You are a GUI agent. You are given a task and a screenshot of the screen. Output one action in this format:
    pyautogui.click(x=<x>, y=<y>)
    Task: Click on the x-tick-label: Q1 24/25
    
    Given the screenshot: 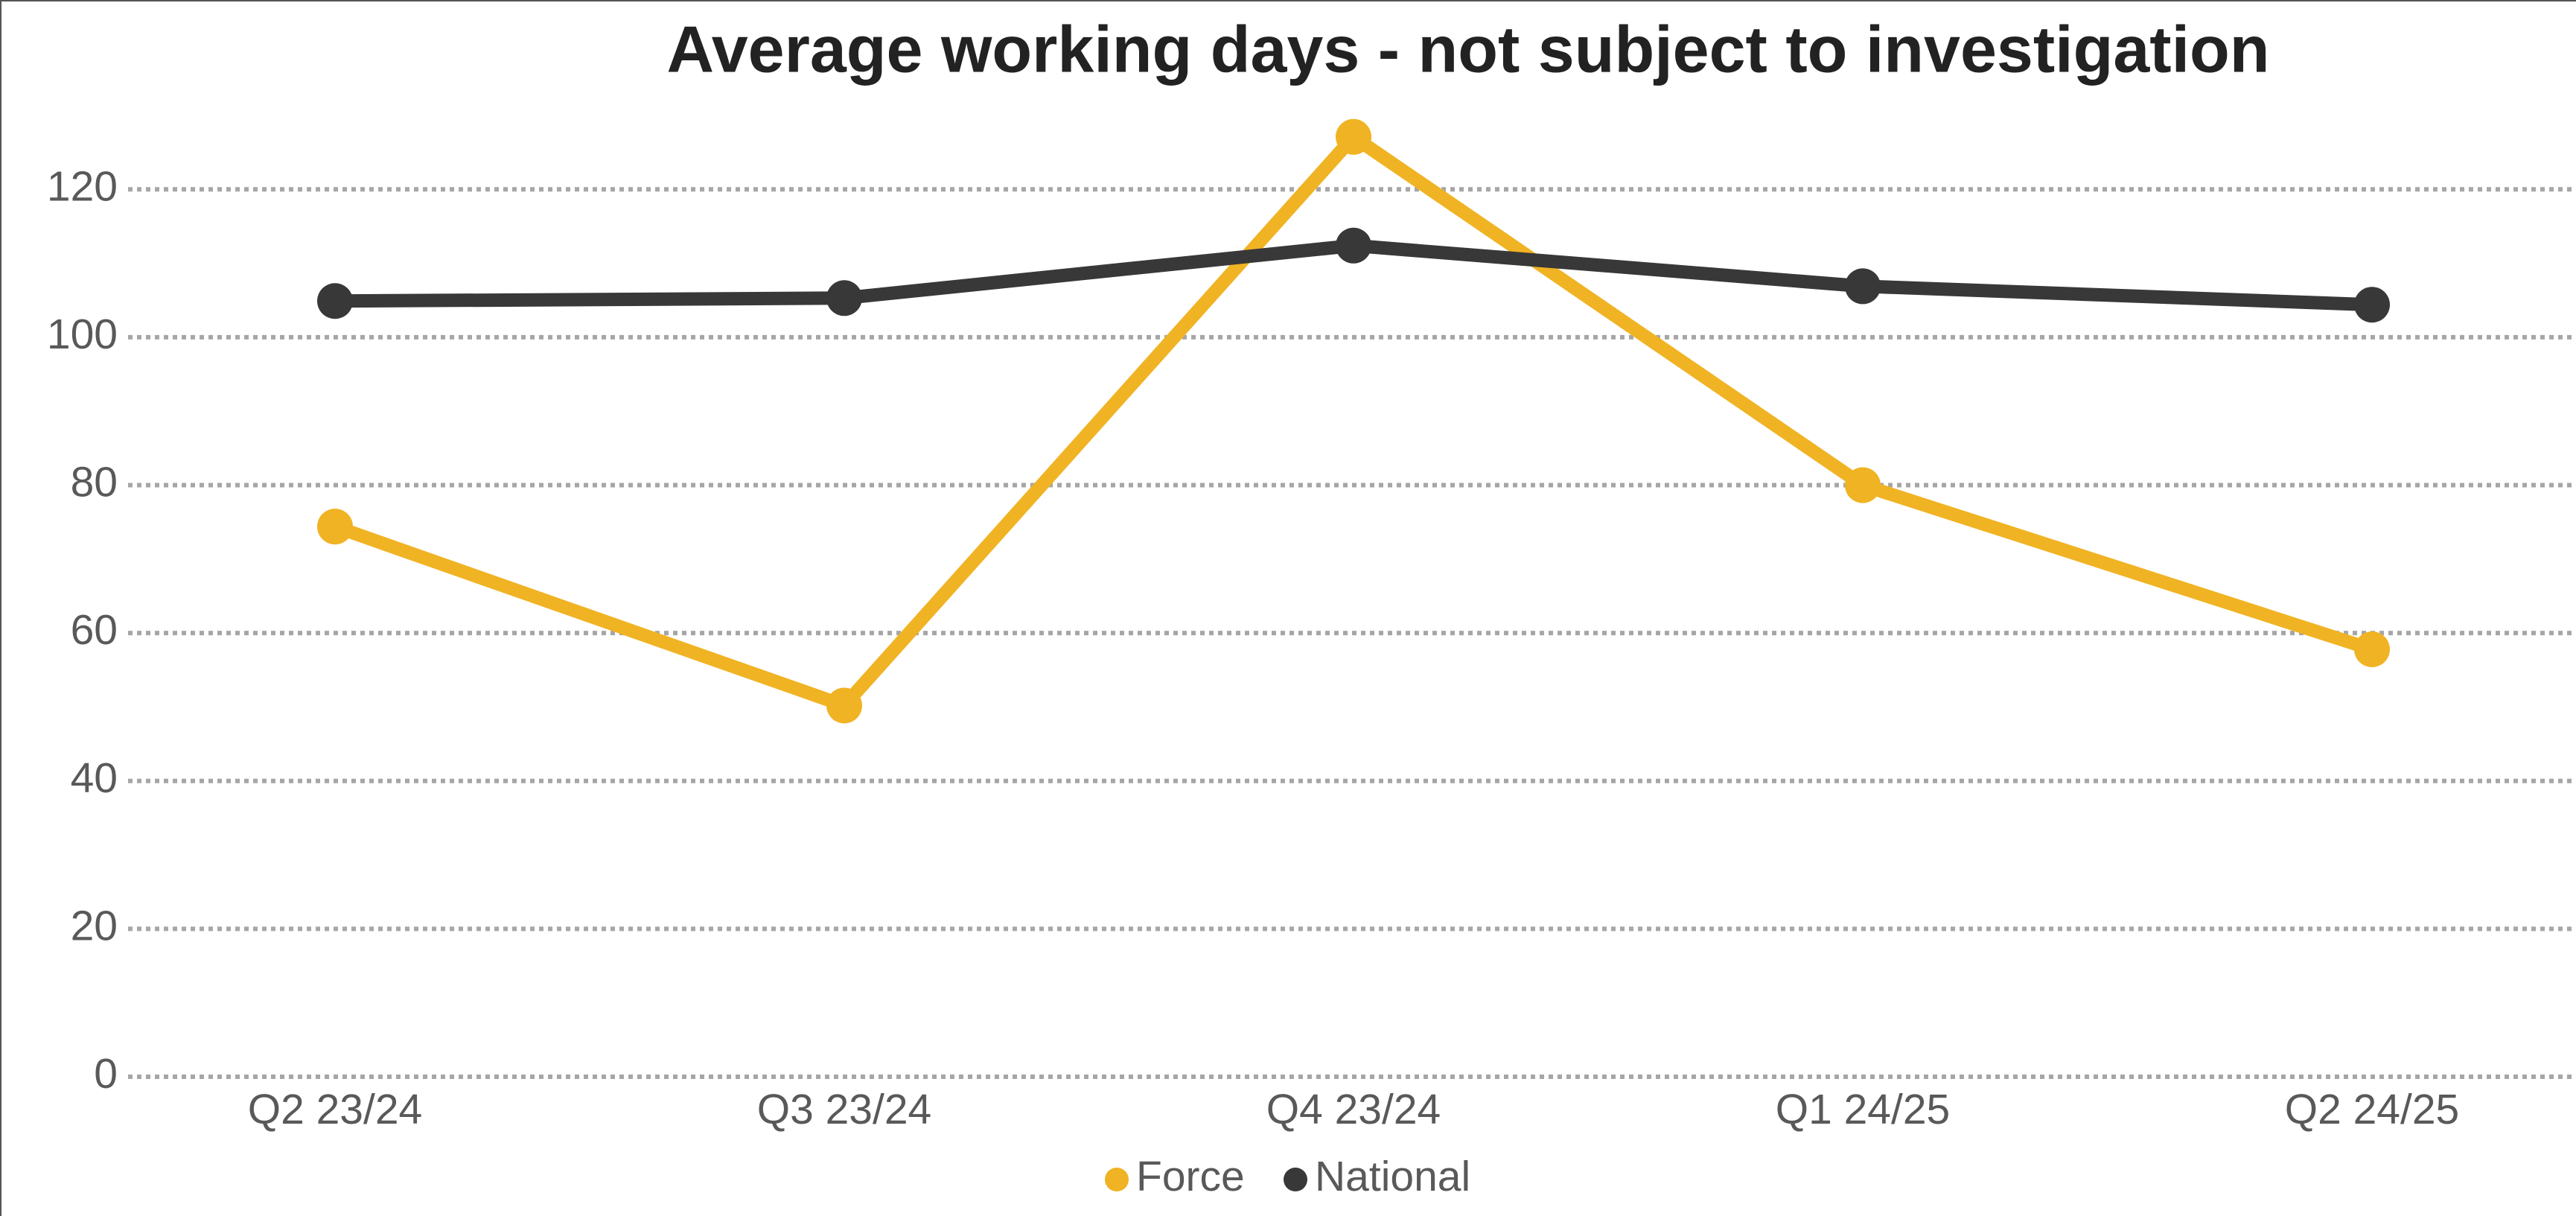 What is the action you would take?
    pyautogui.click(x=1863, y=1109)
    